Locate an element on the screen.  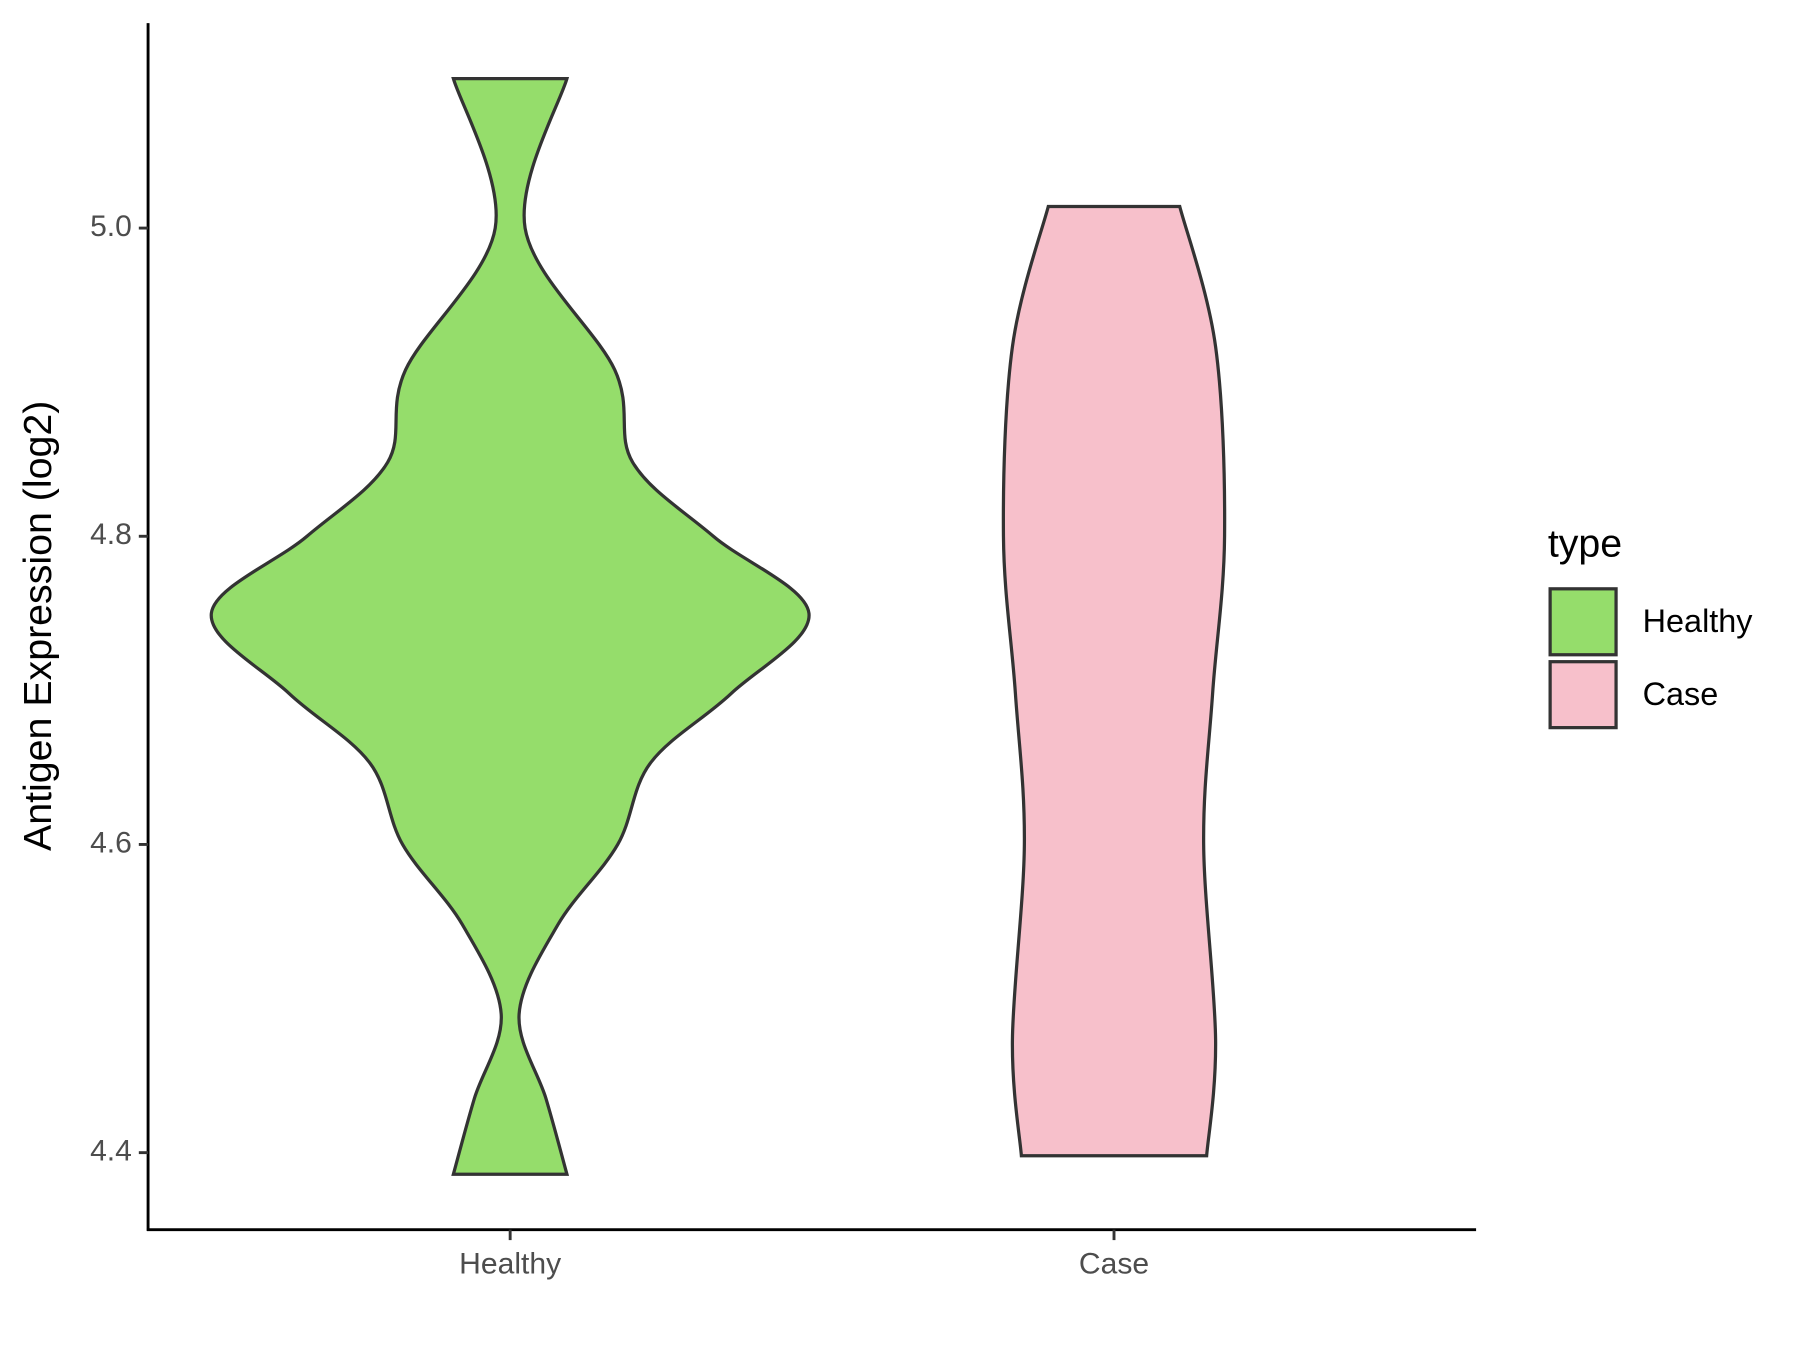
y-tick-label: 4.4 is located at coordinates (111, 1151).